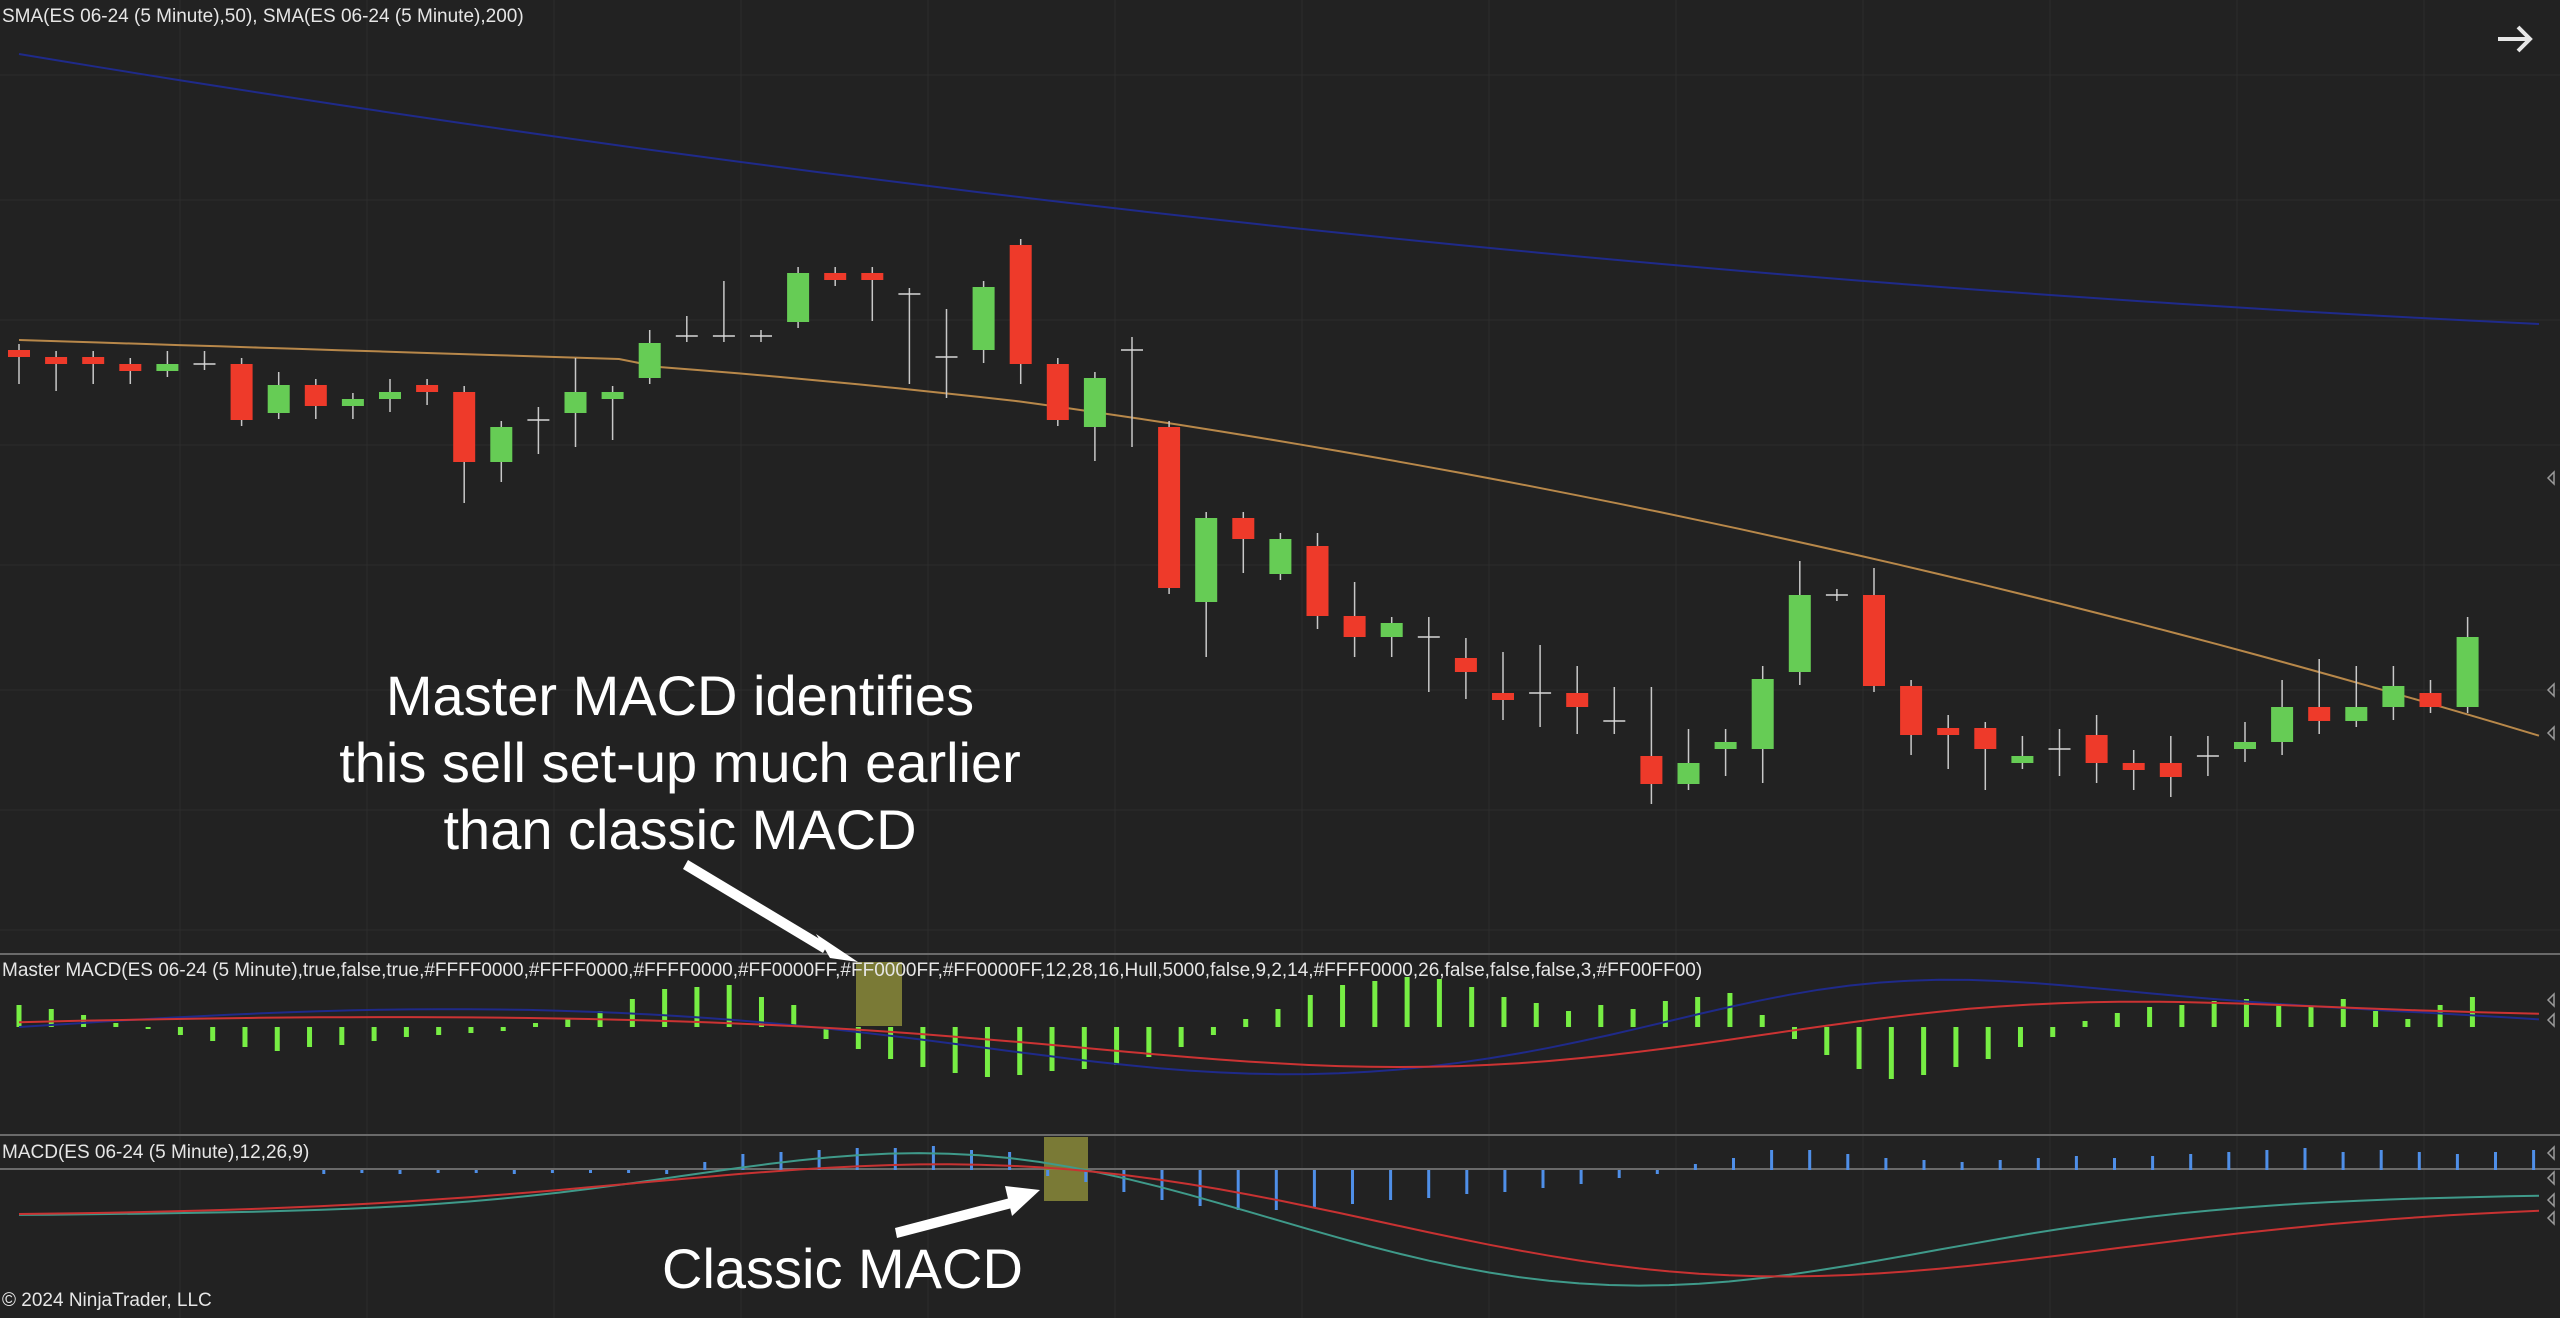  I want to click on arrow-right-icon, so click(2515, 39).